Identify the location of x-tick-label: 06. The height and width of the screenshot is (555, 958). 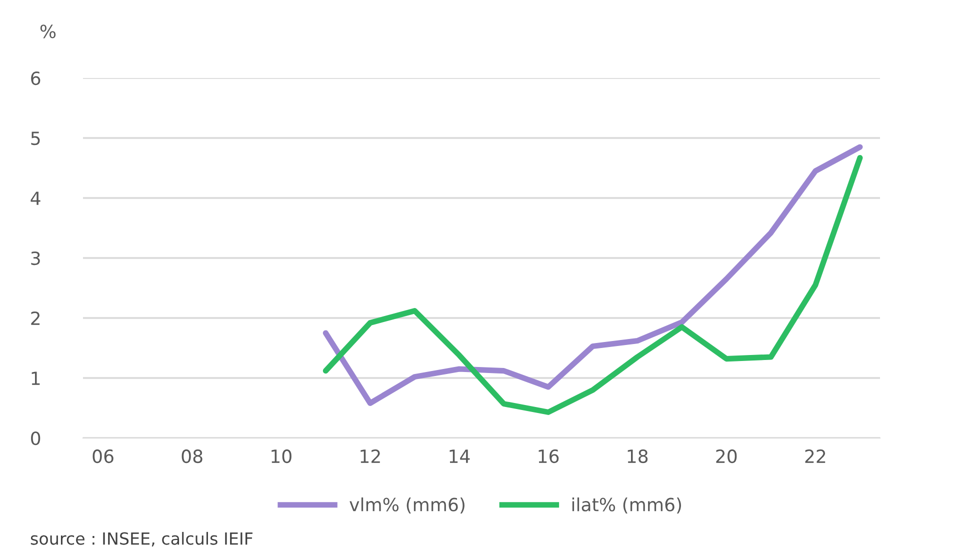
(103, 456).